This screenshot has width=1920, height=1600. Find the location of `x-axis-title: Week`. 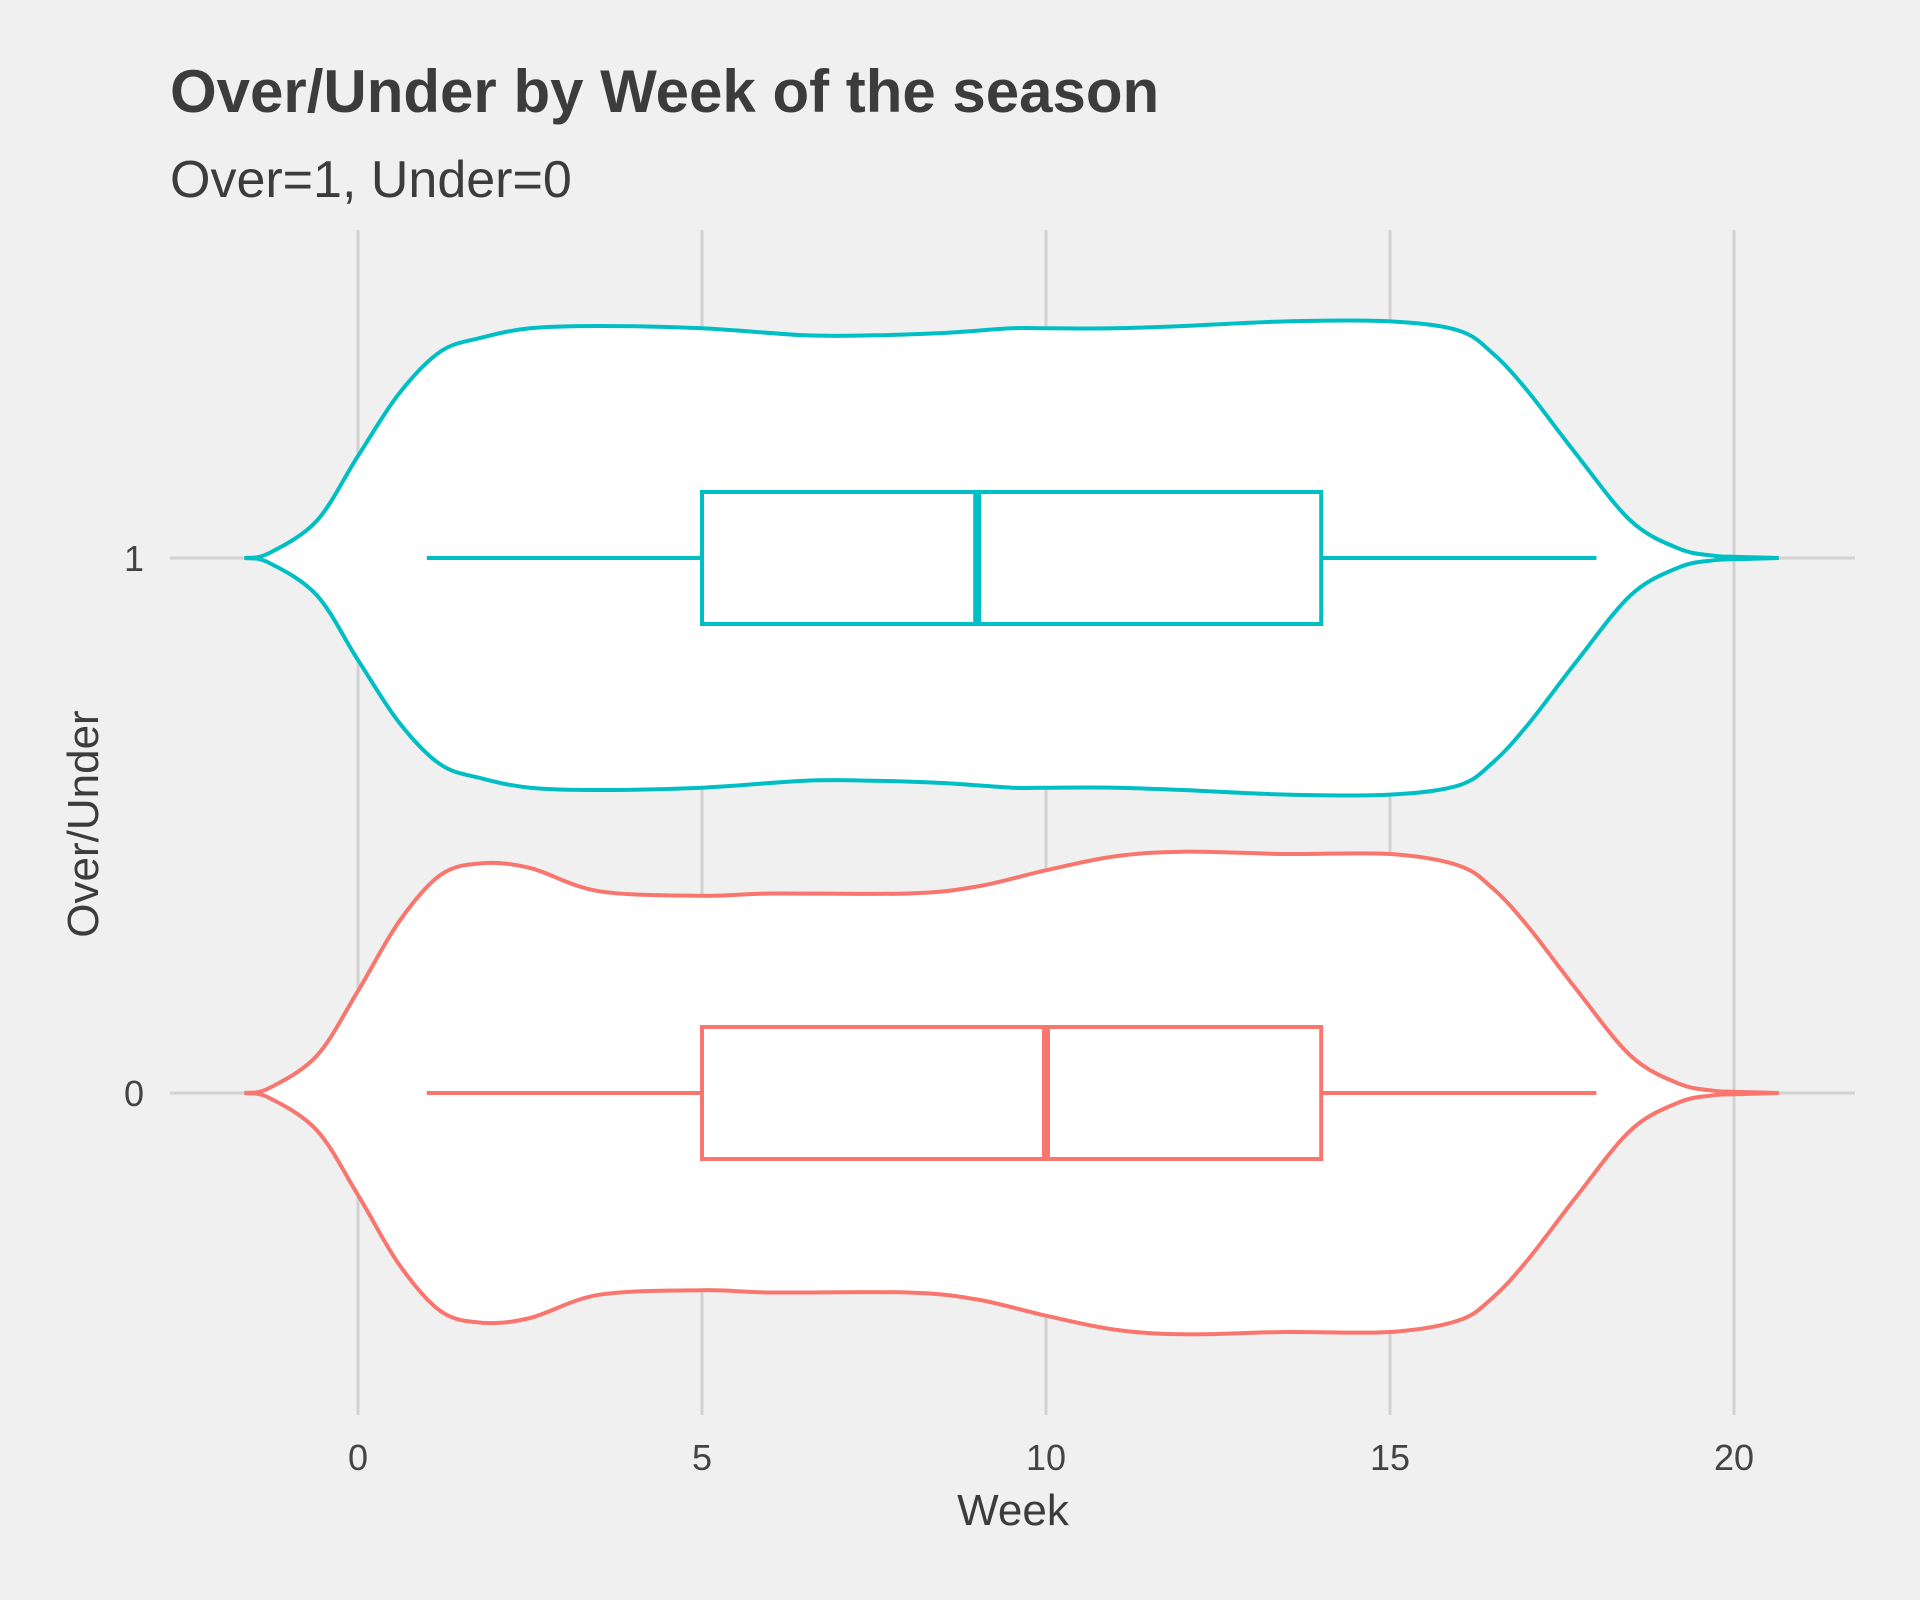

x-axis-title: Week is located at coordinates (1013, 1510).